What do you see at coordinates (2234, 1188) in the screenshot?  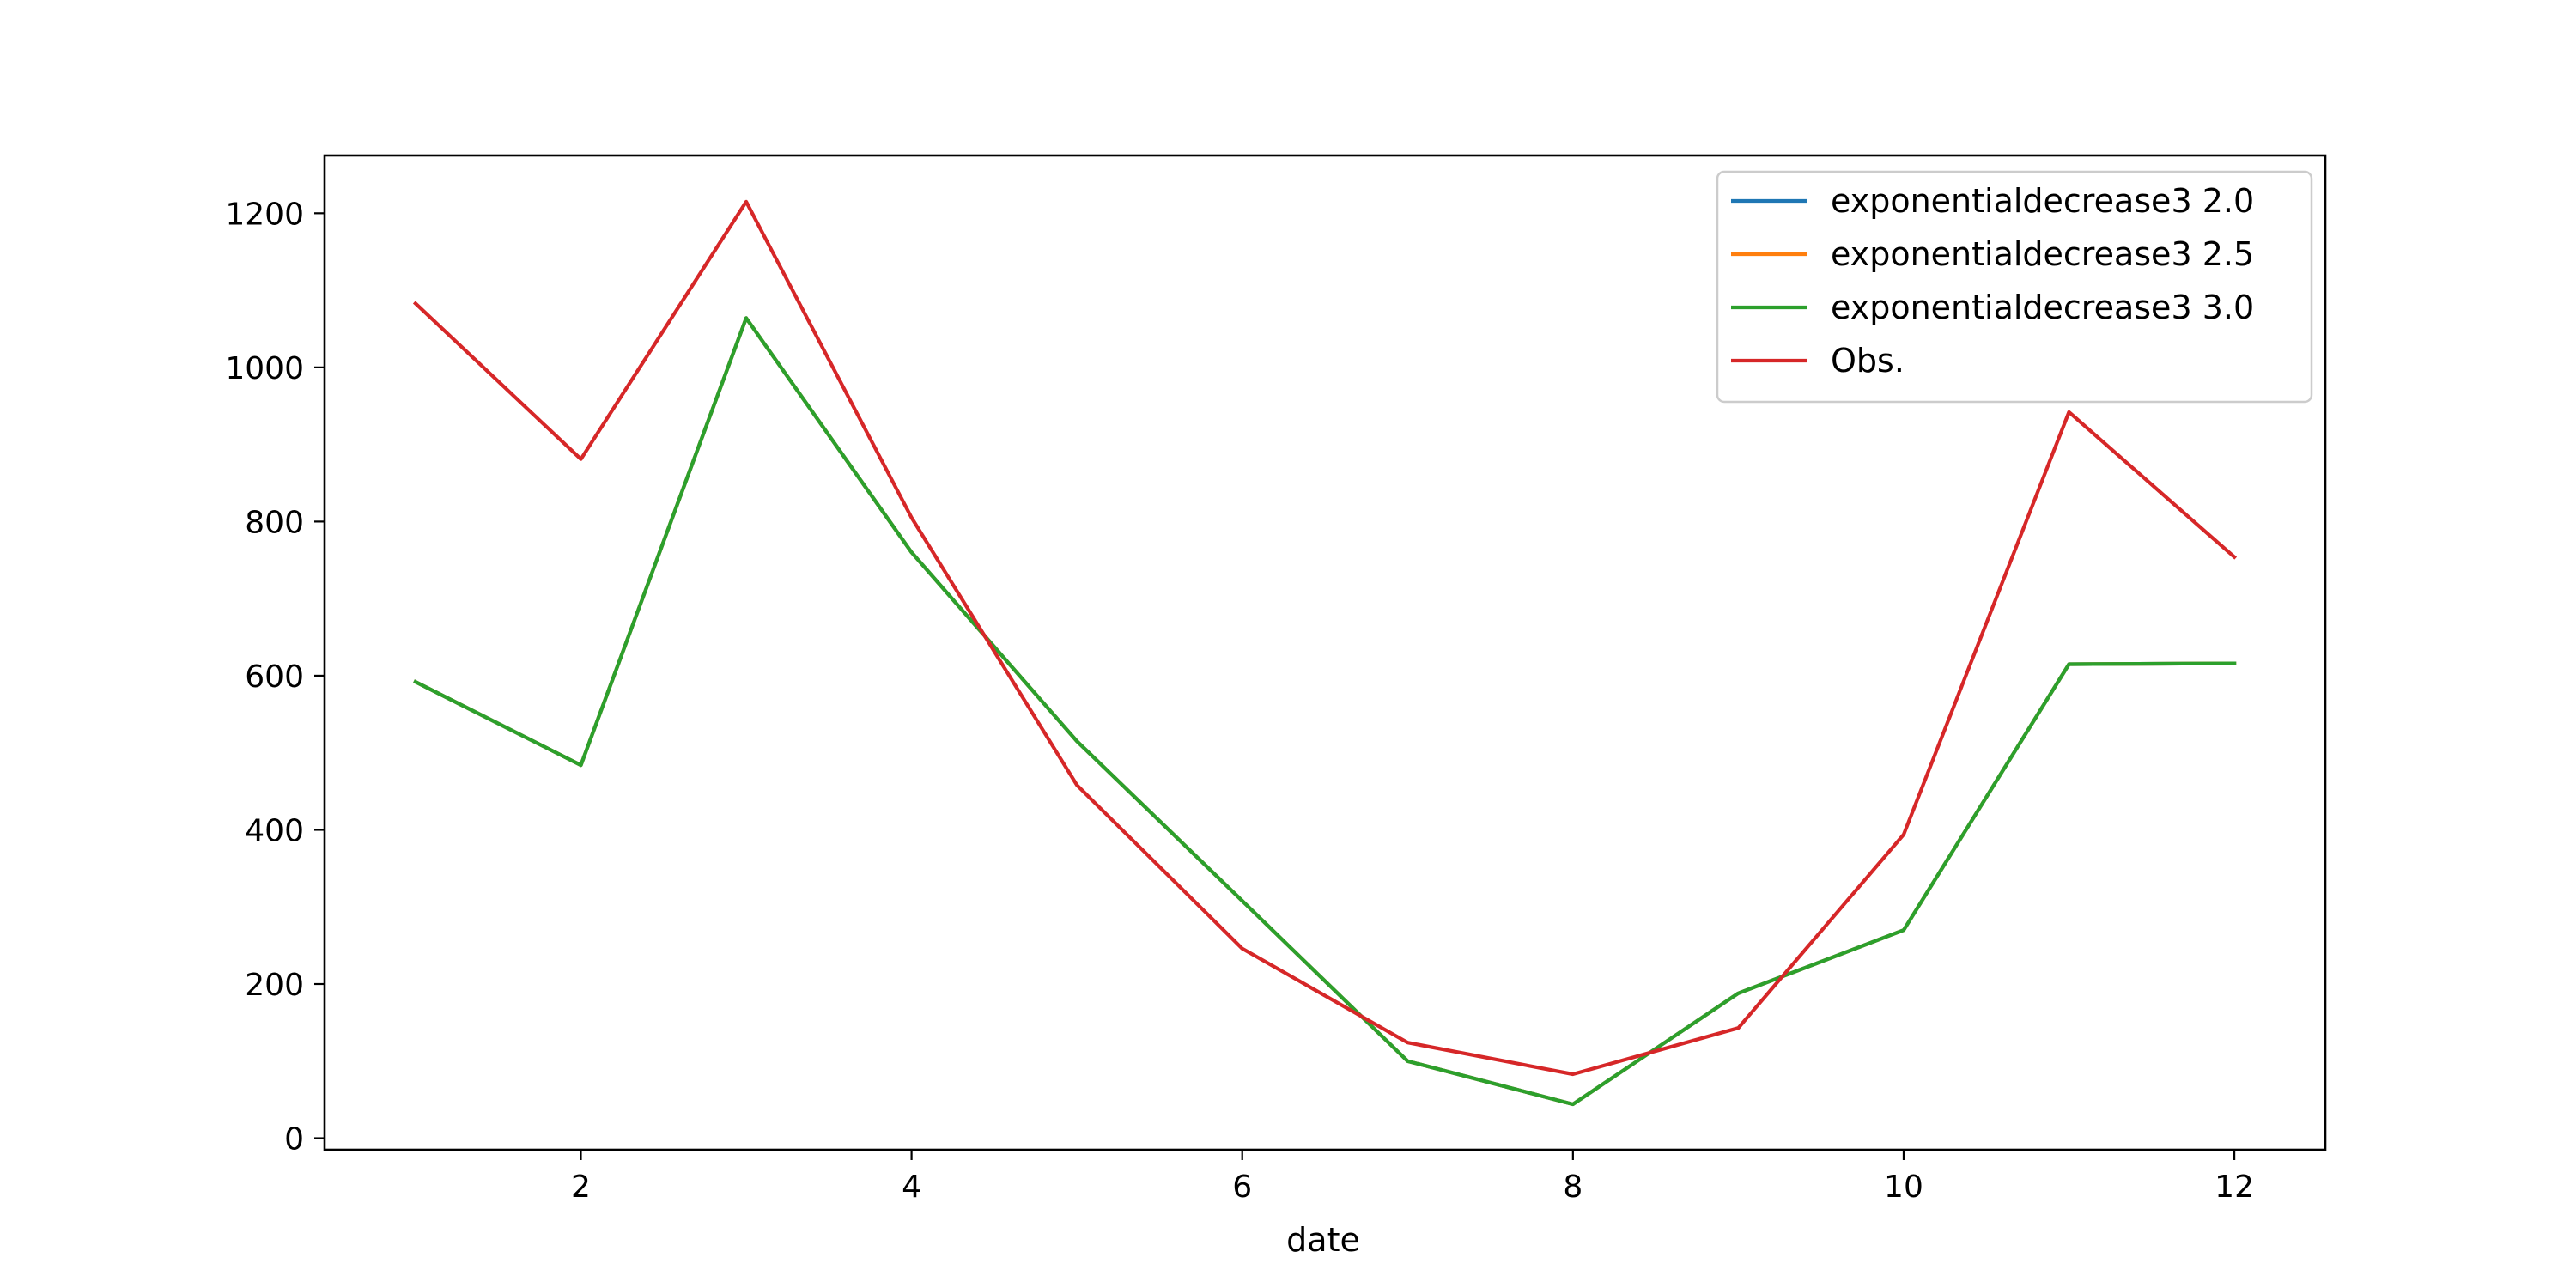 I see `x-tick-label: 12` at bounding box center [2234, 1188].